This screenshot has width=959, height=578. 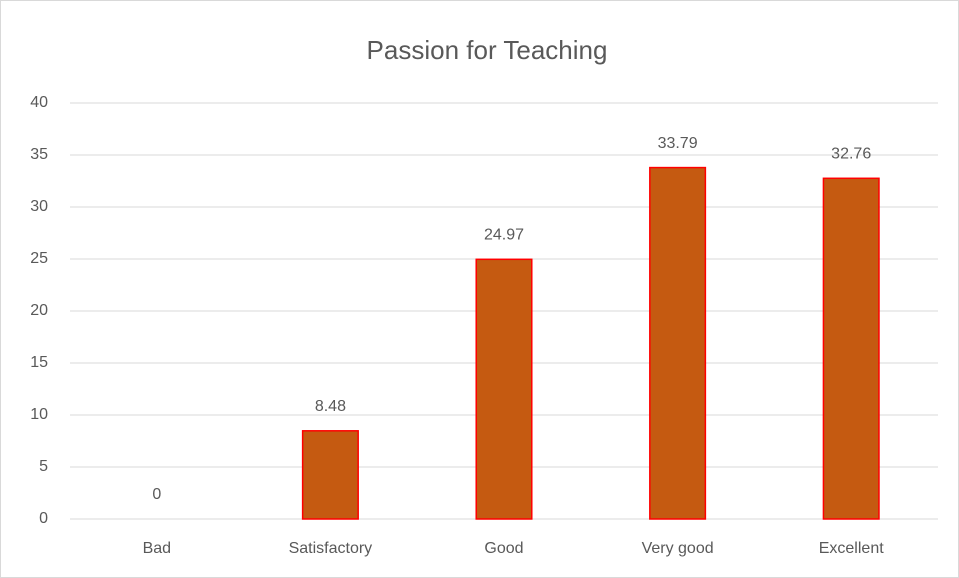 I want to click on data-label: 24.97, so click(x=504, y=235).